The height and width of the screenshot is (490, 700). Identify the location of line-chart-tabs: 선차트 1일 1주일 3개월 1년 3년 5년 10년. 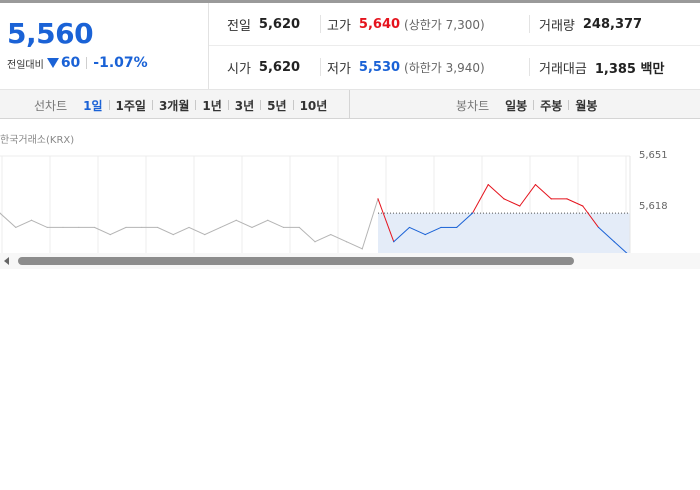
(183, 105).